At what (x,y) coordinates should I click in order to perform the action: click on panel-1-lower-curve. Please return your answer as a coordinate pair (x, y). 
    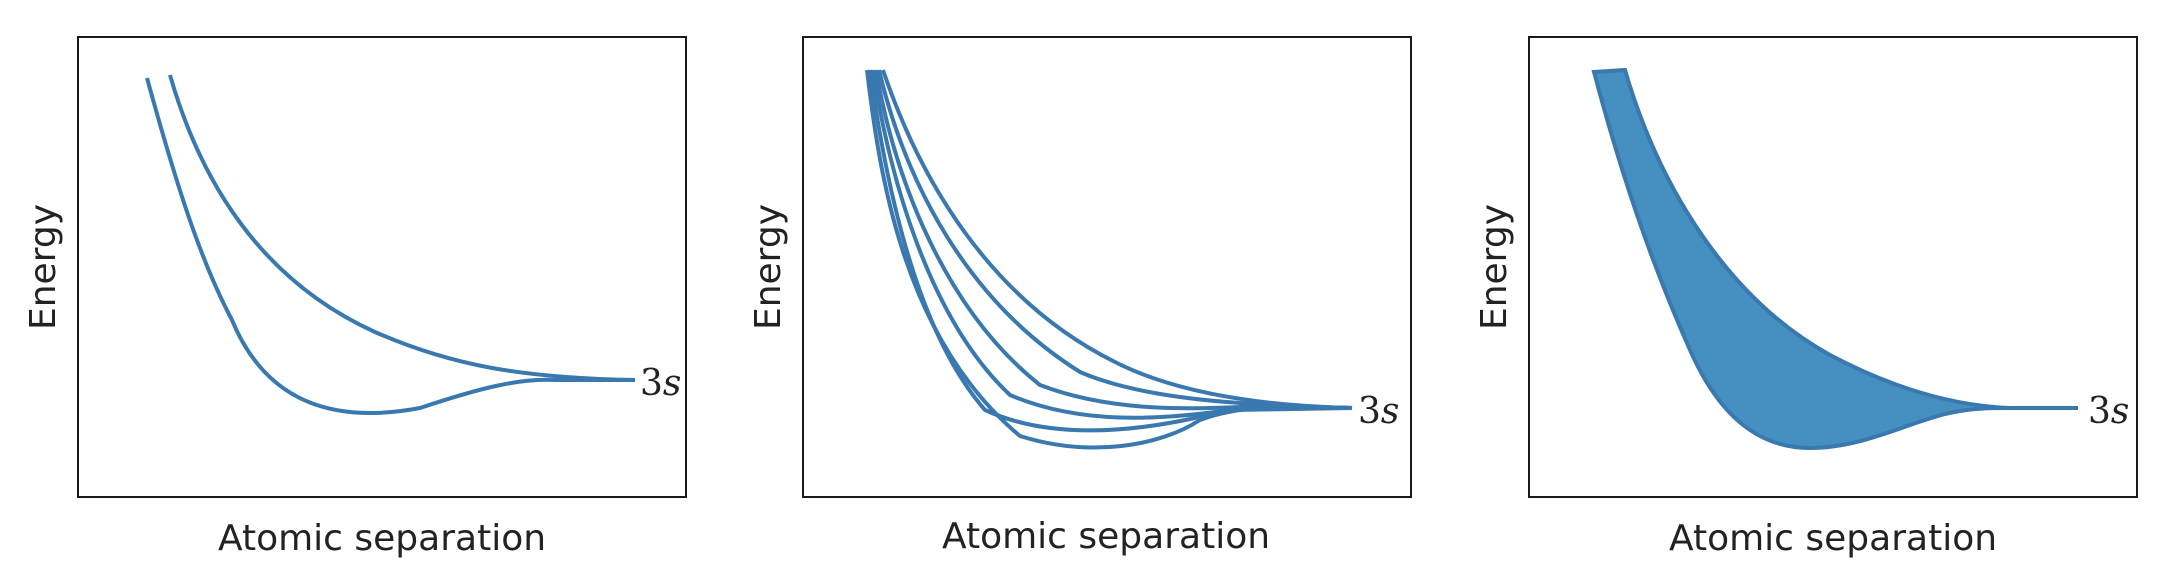
    Looking at the image, I should click on (390, 246).